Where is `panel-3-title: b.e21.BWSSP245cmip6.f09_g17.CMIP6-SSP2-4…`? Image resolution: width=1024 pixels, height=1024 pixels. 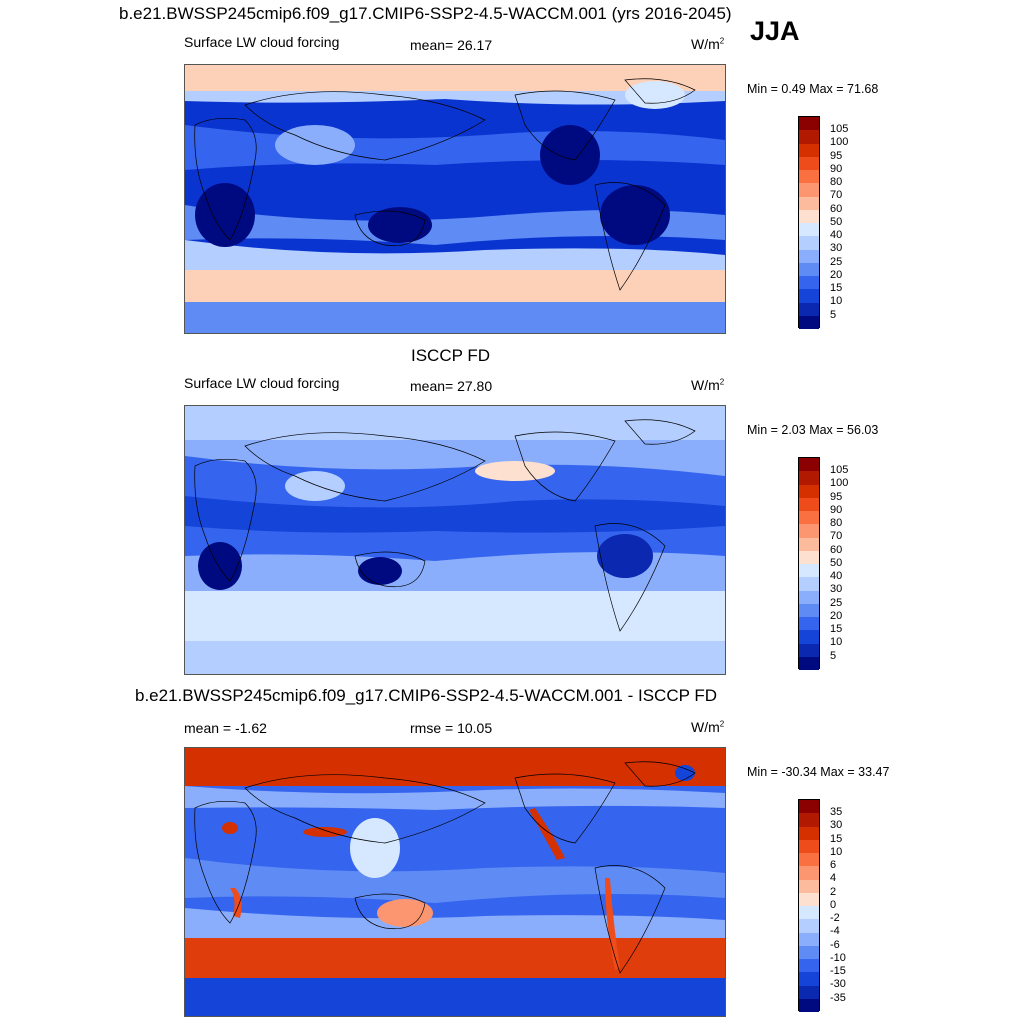 panel-3-title: b.e21.BWSSP245cmip6.f09_g17.CMIP6-SSP2-4… is located at coordinates (426, 695).